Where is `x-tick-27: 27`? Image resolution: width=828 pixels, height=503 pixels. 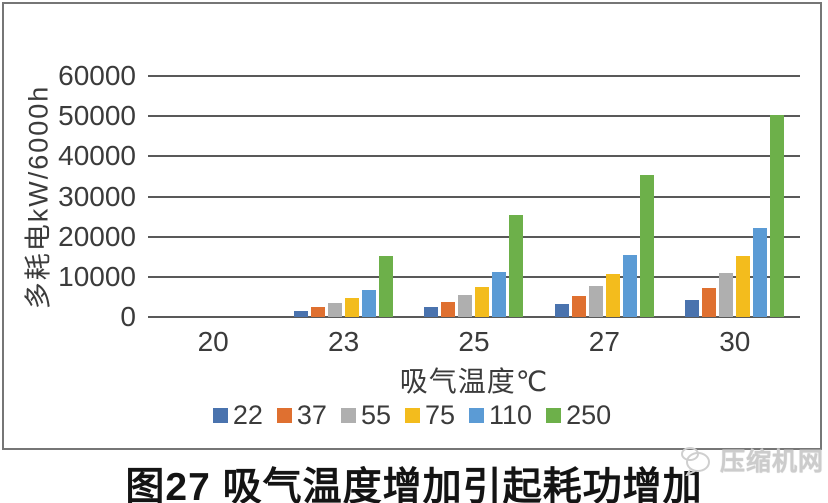 x-tick-27: 27 is located at coordinates (604, 341).